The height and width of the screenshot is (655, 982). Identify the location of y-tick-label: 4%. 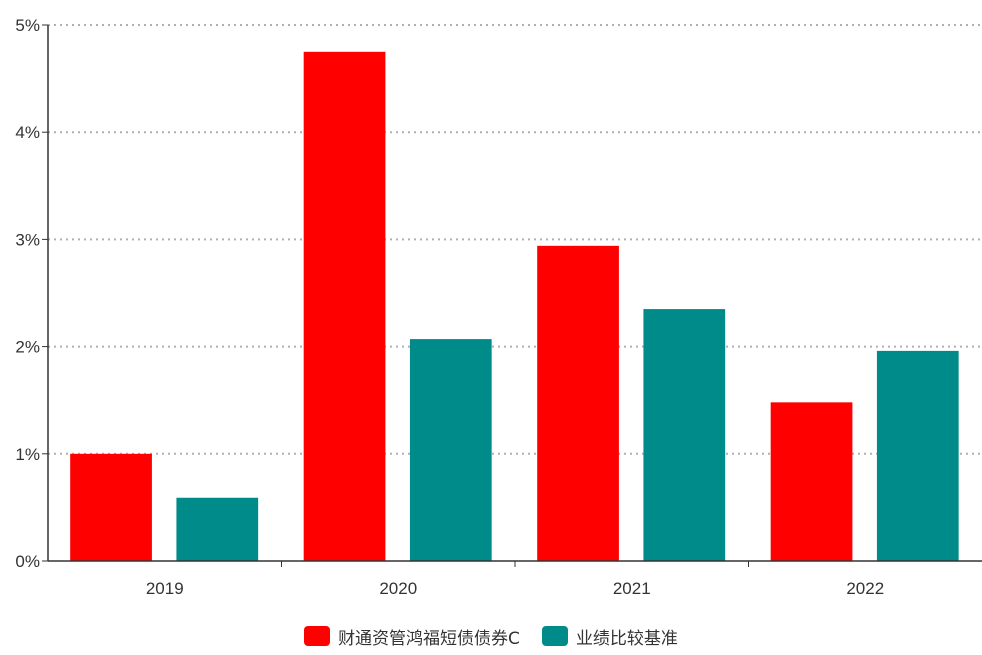
(27, 132).